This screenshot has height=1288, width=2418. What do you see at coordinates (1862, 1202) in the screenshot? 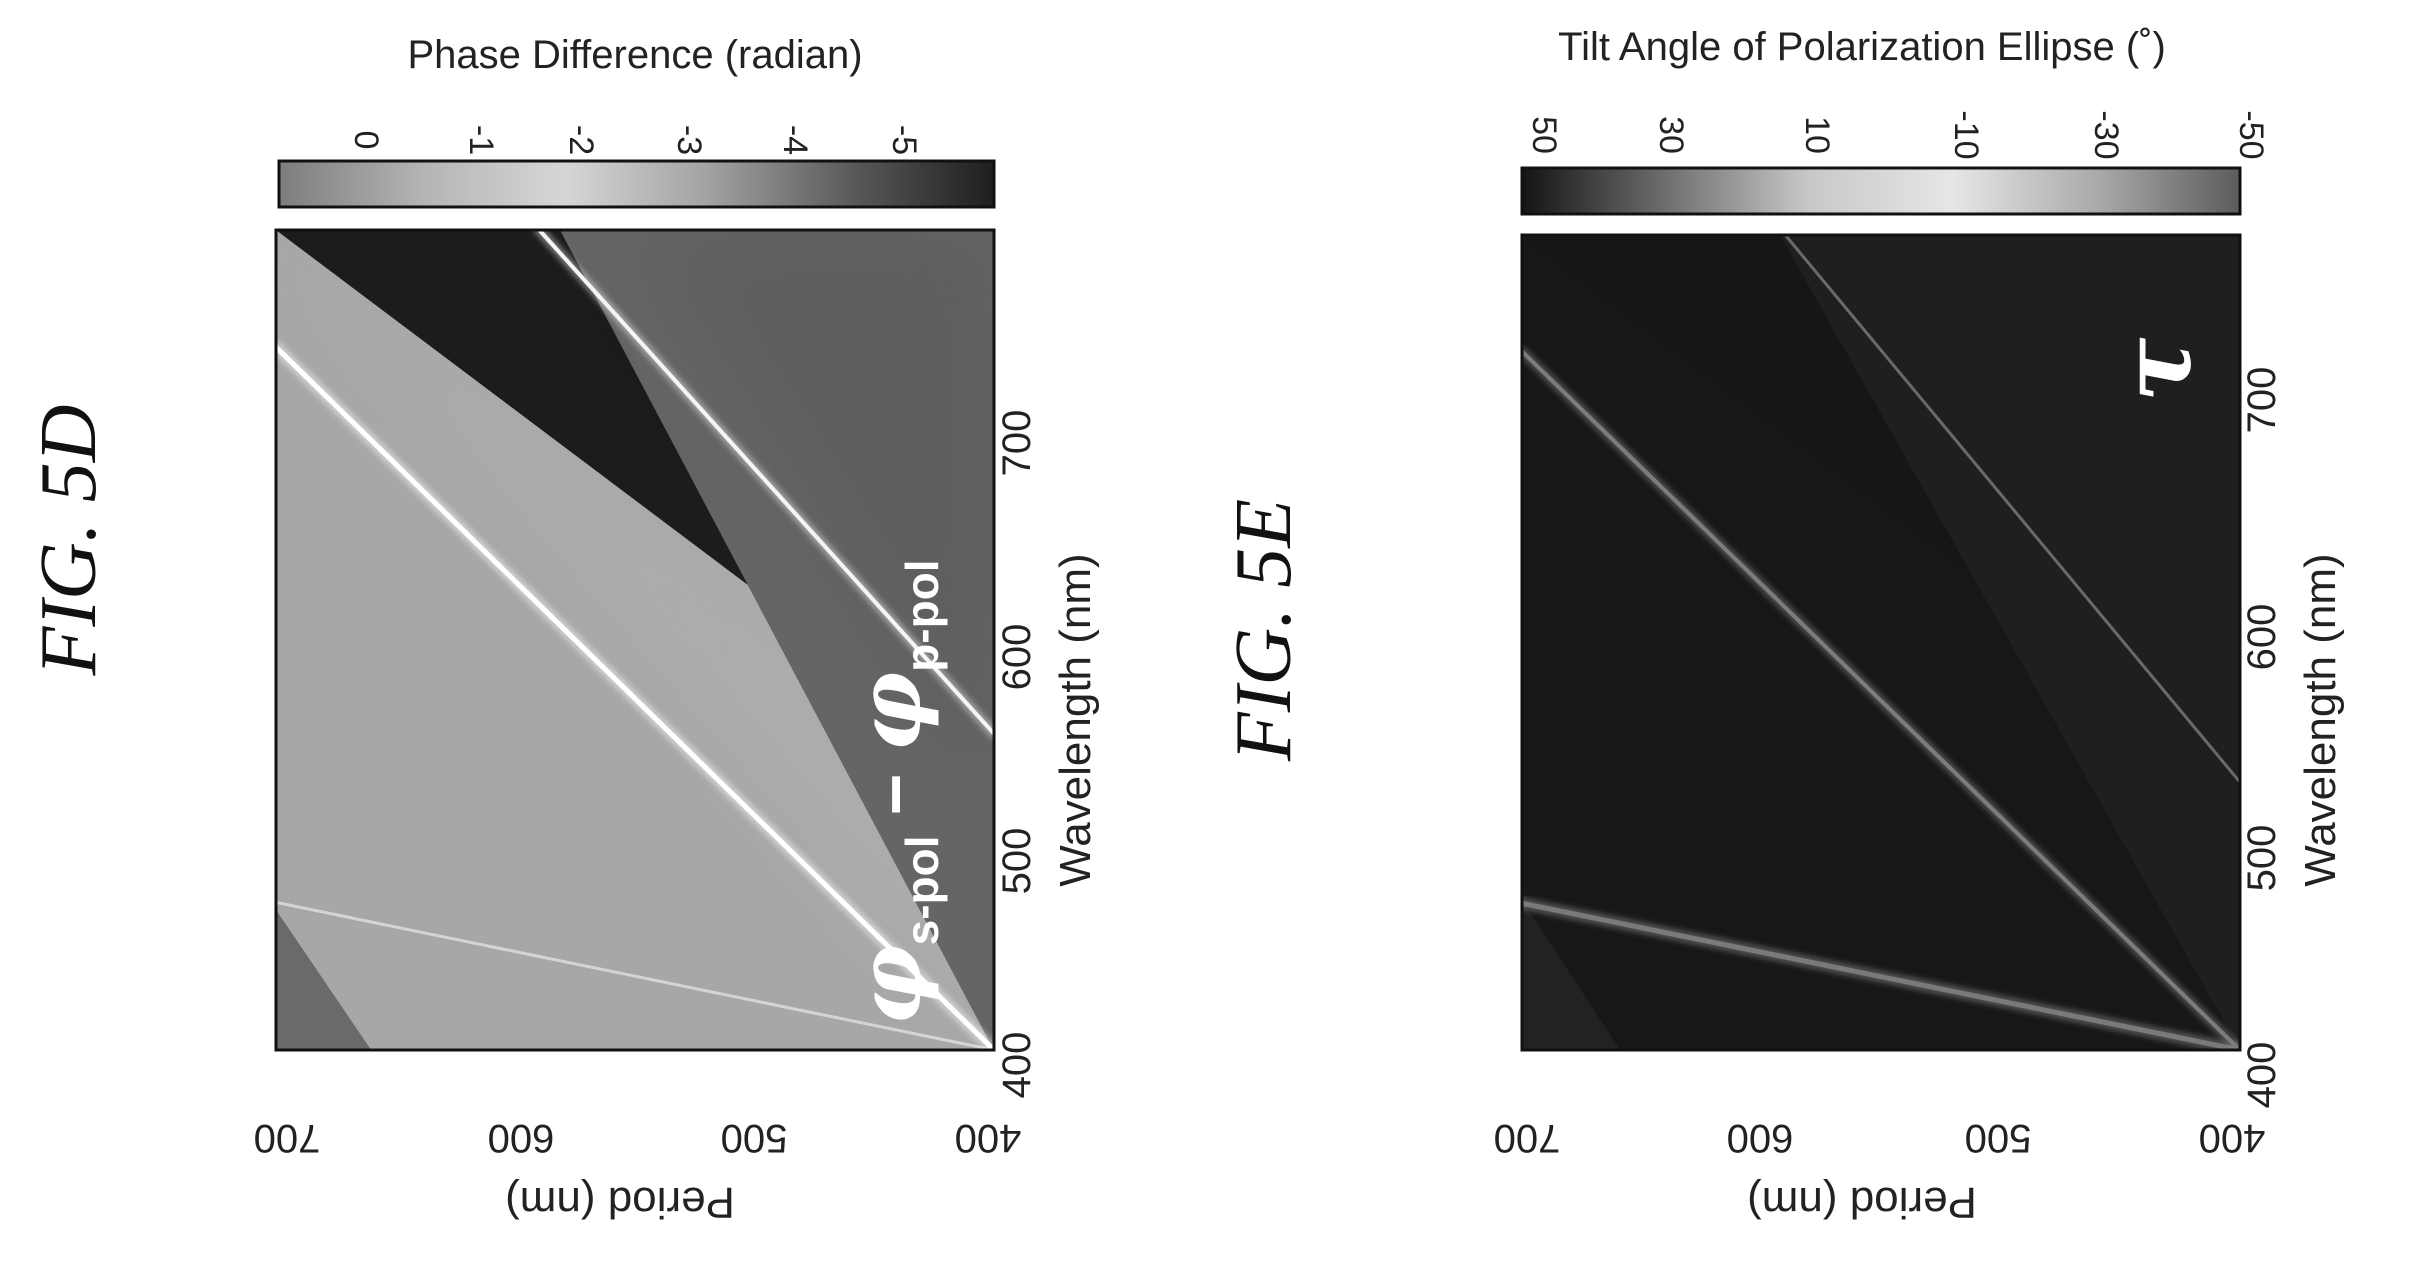
I see `y-axis-label-5e: Period (nm)` at bounding box center [1862, 1202].